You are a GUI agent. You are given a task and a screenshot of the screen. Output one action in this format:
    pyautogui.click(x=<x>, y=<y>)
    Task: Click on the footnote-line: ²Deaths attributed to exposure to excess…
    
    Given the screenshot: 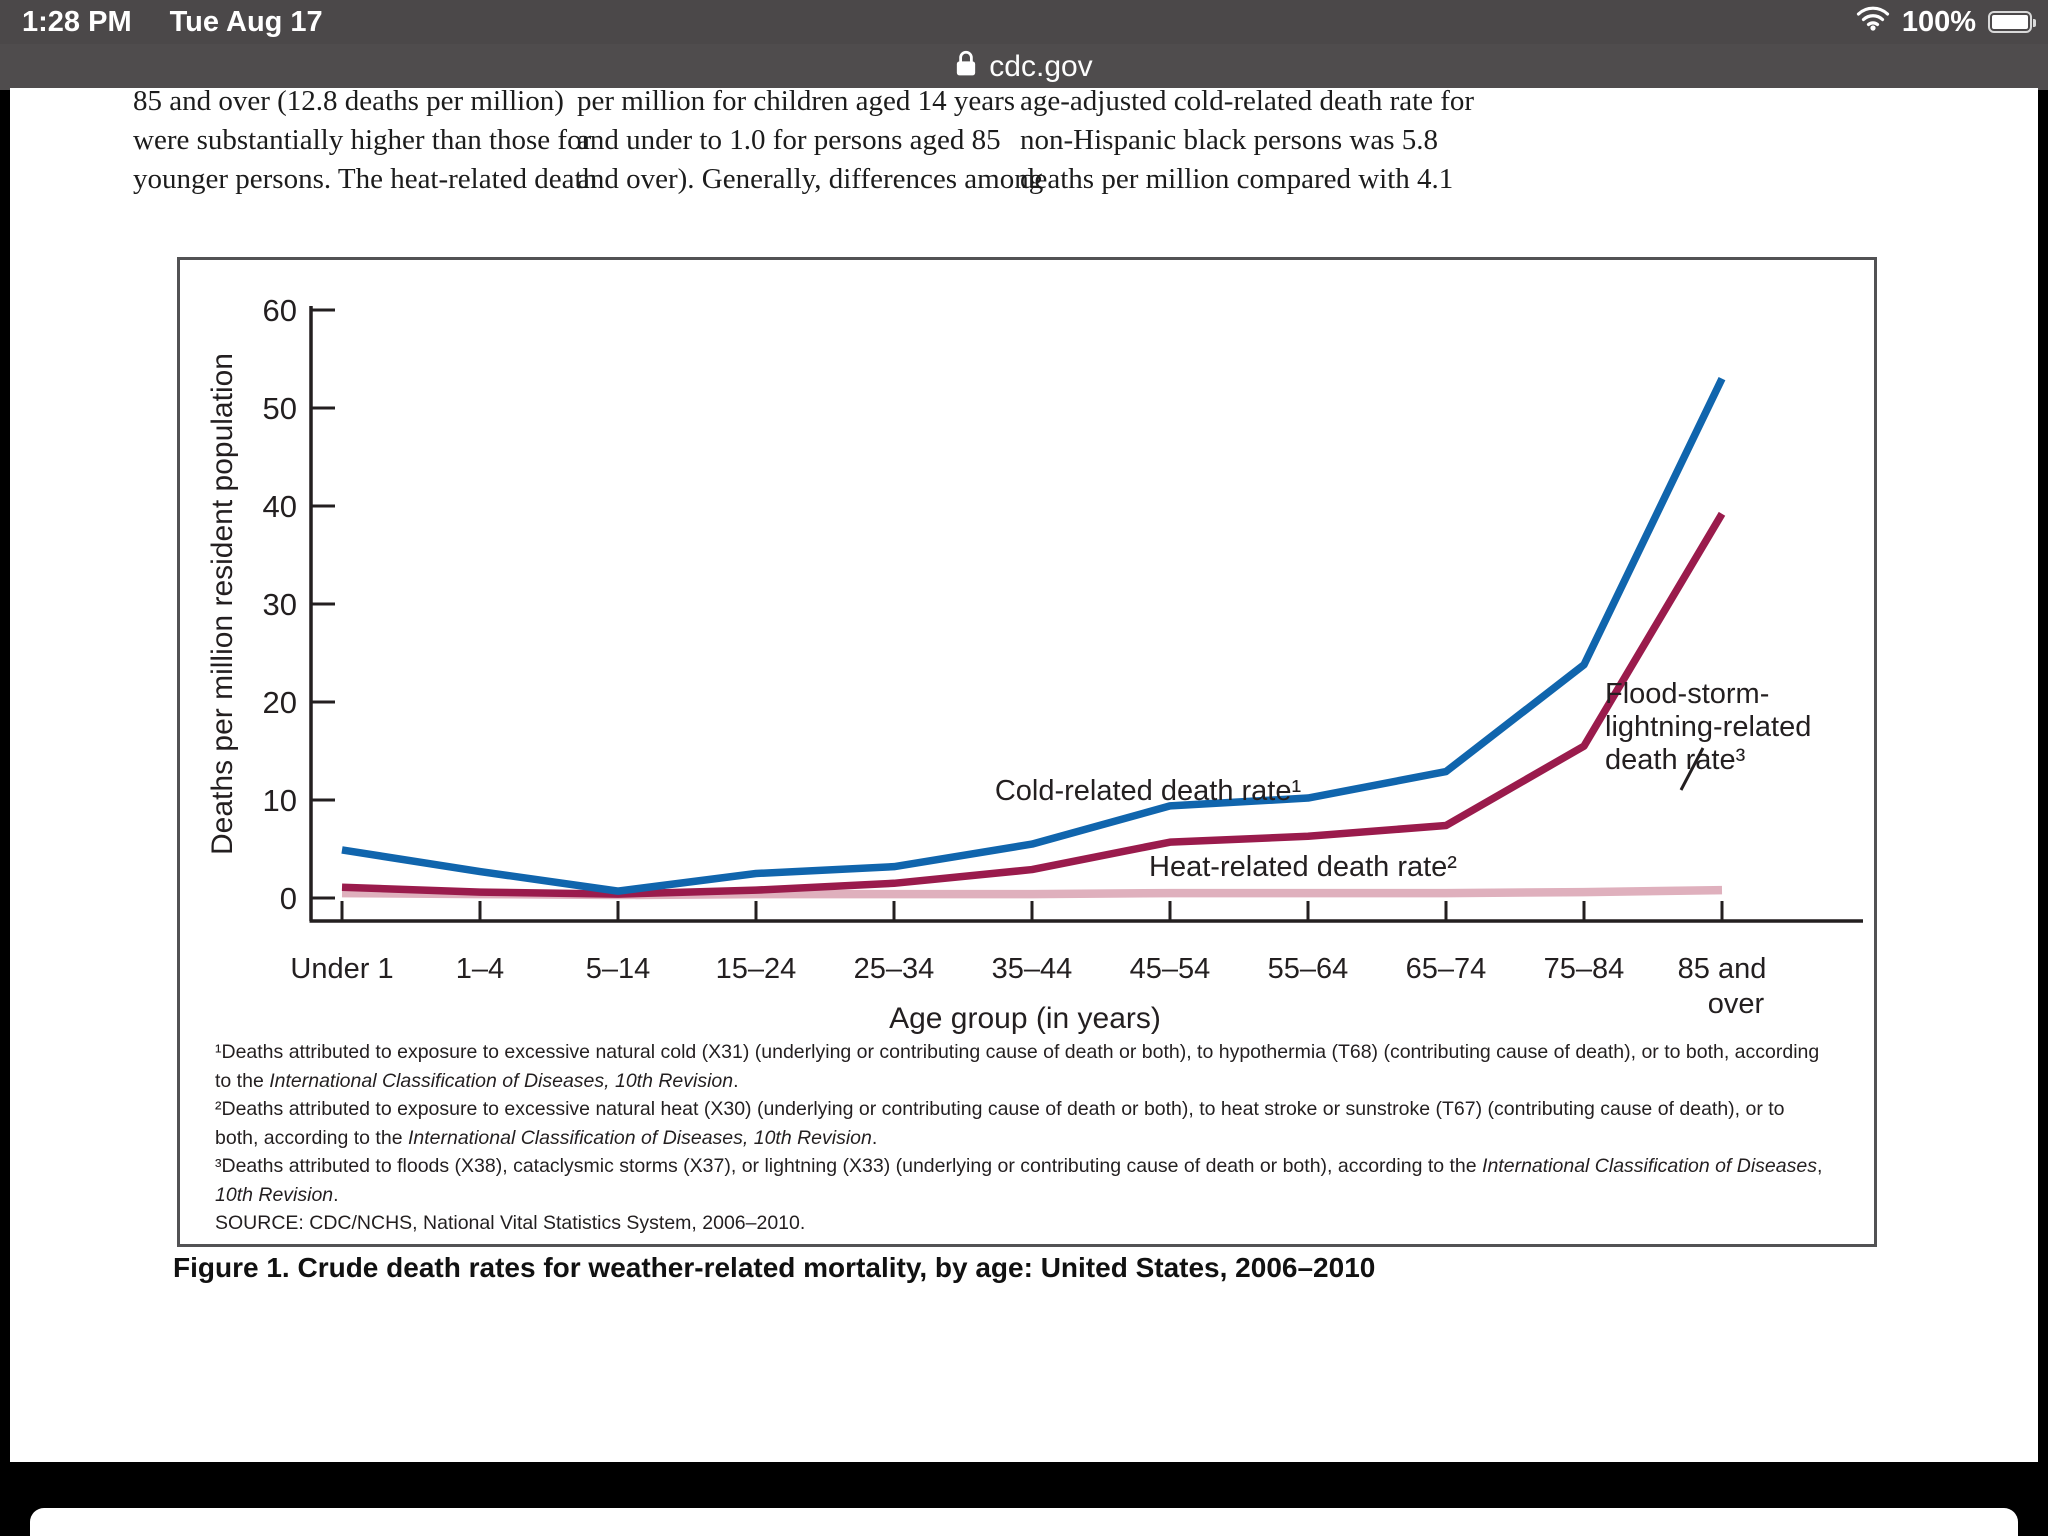 What is the action you would take?
    pyautogui.click(x=1030, y=1109)
    